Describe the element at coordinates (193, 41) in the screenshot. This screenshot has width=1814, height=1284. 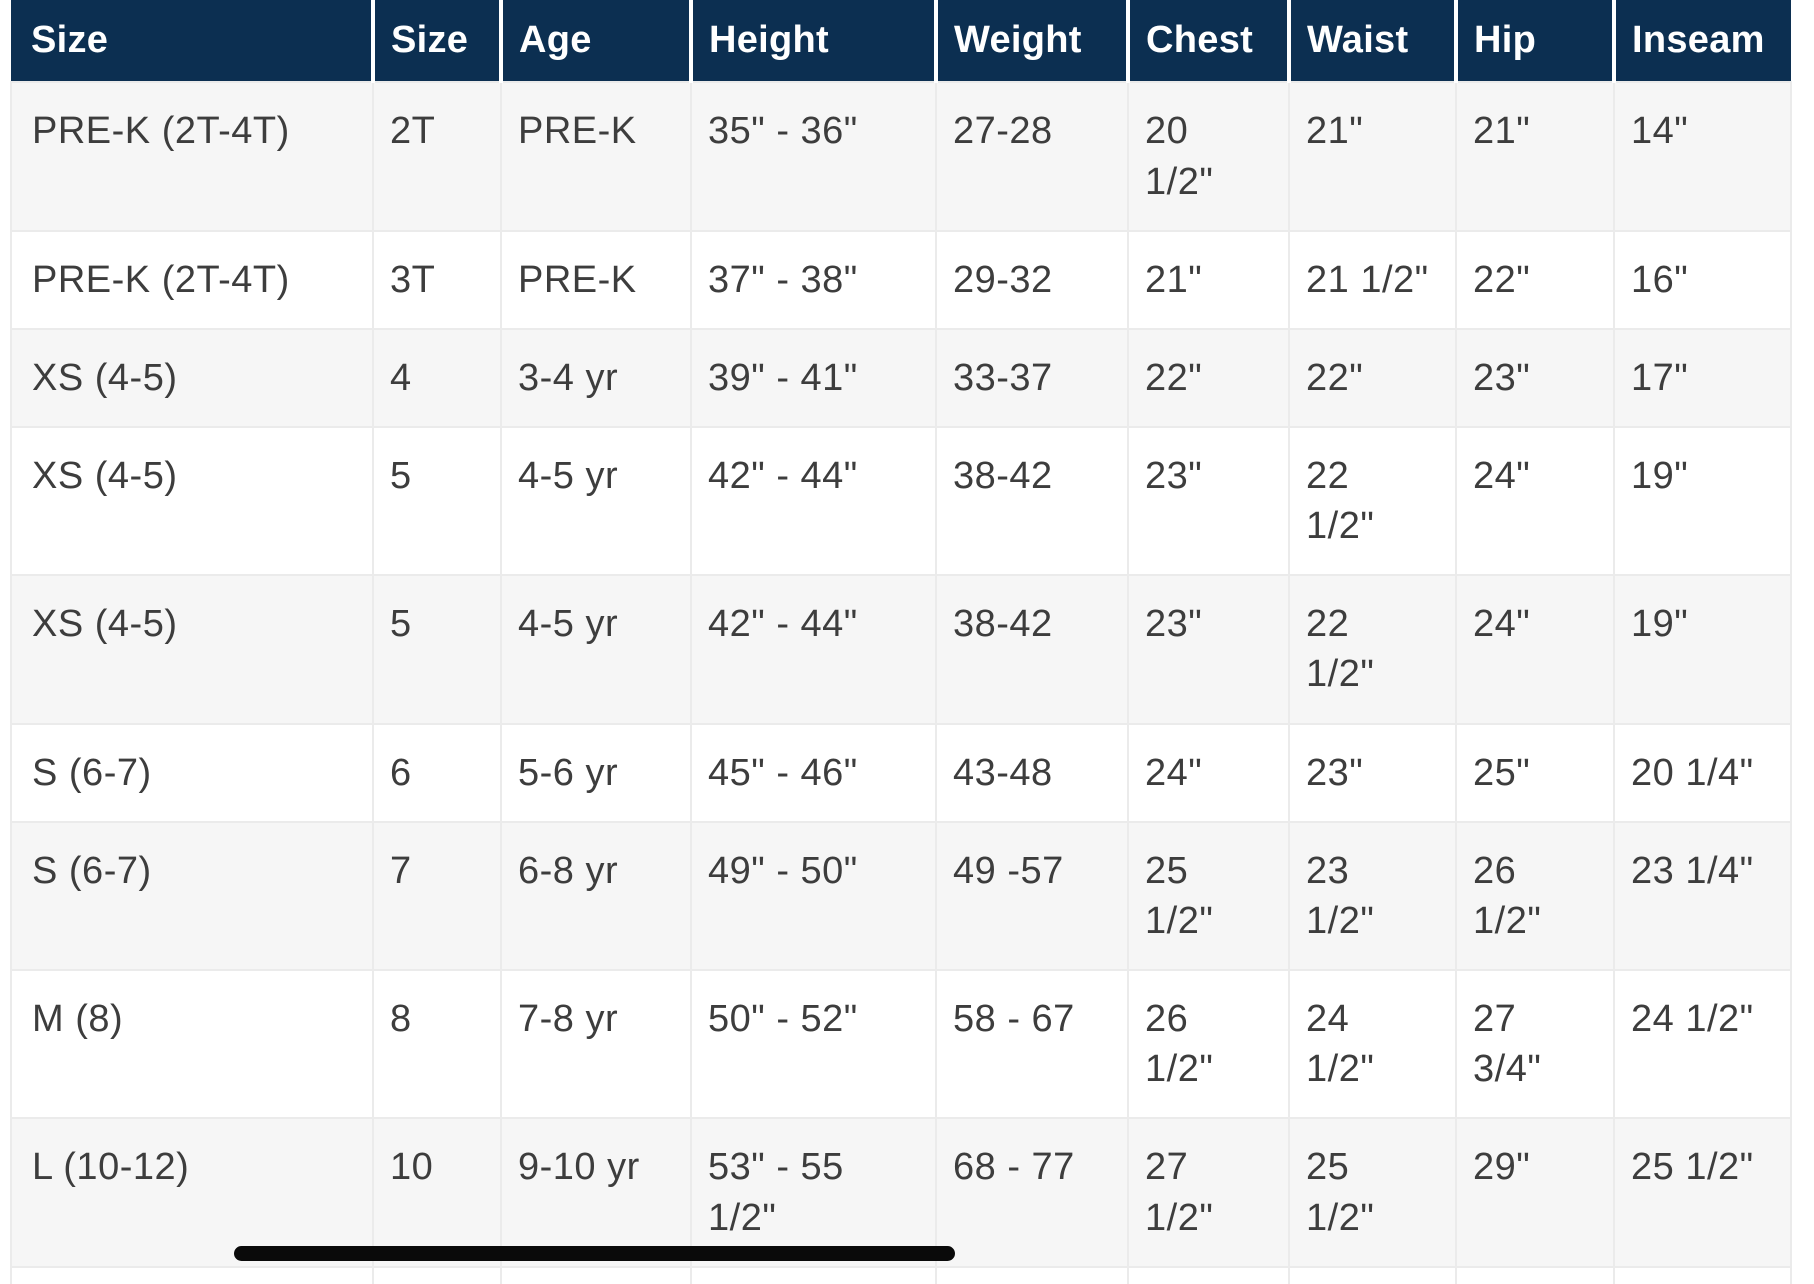
I see `column-header-size: Size` at that location.